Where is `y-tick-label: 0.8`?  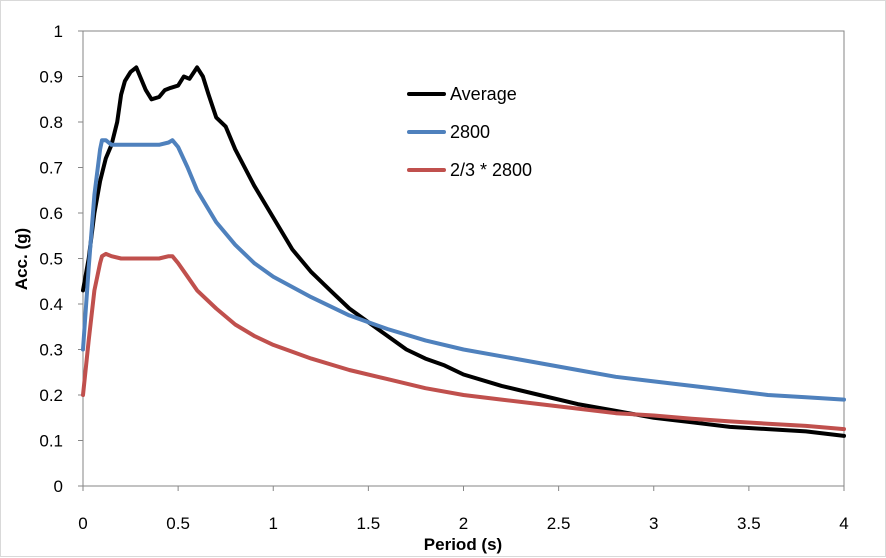 y-tick-label: 0.8 is located at coordinates (51, 122).